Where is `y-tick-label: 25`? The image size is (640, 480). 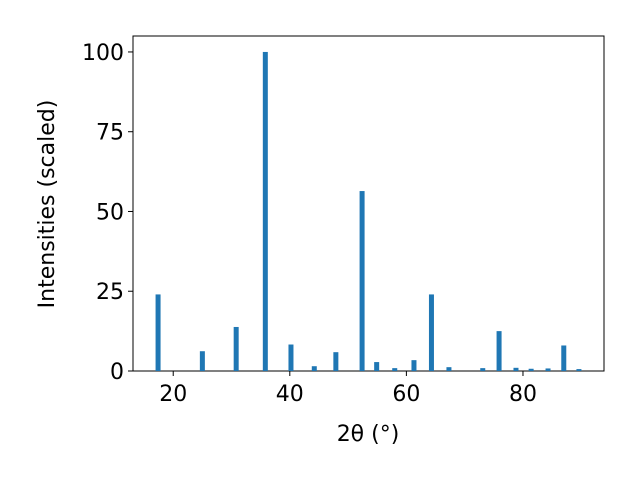 y-tick-label: 25 is located at coordinates (110, 292).